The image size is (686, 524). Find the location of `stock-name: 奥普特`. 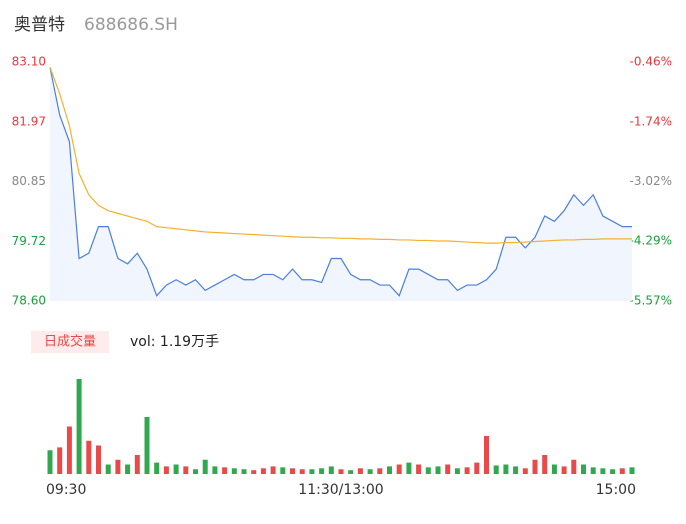

stock-name: 奥普特 is located at coordinates (39, 25).